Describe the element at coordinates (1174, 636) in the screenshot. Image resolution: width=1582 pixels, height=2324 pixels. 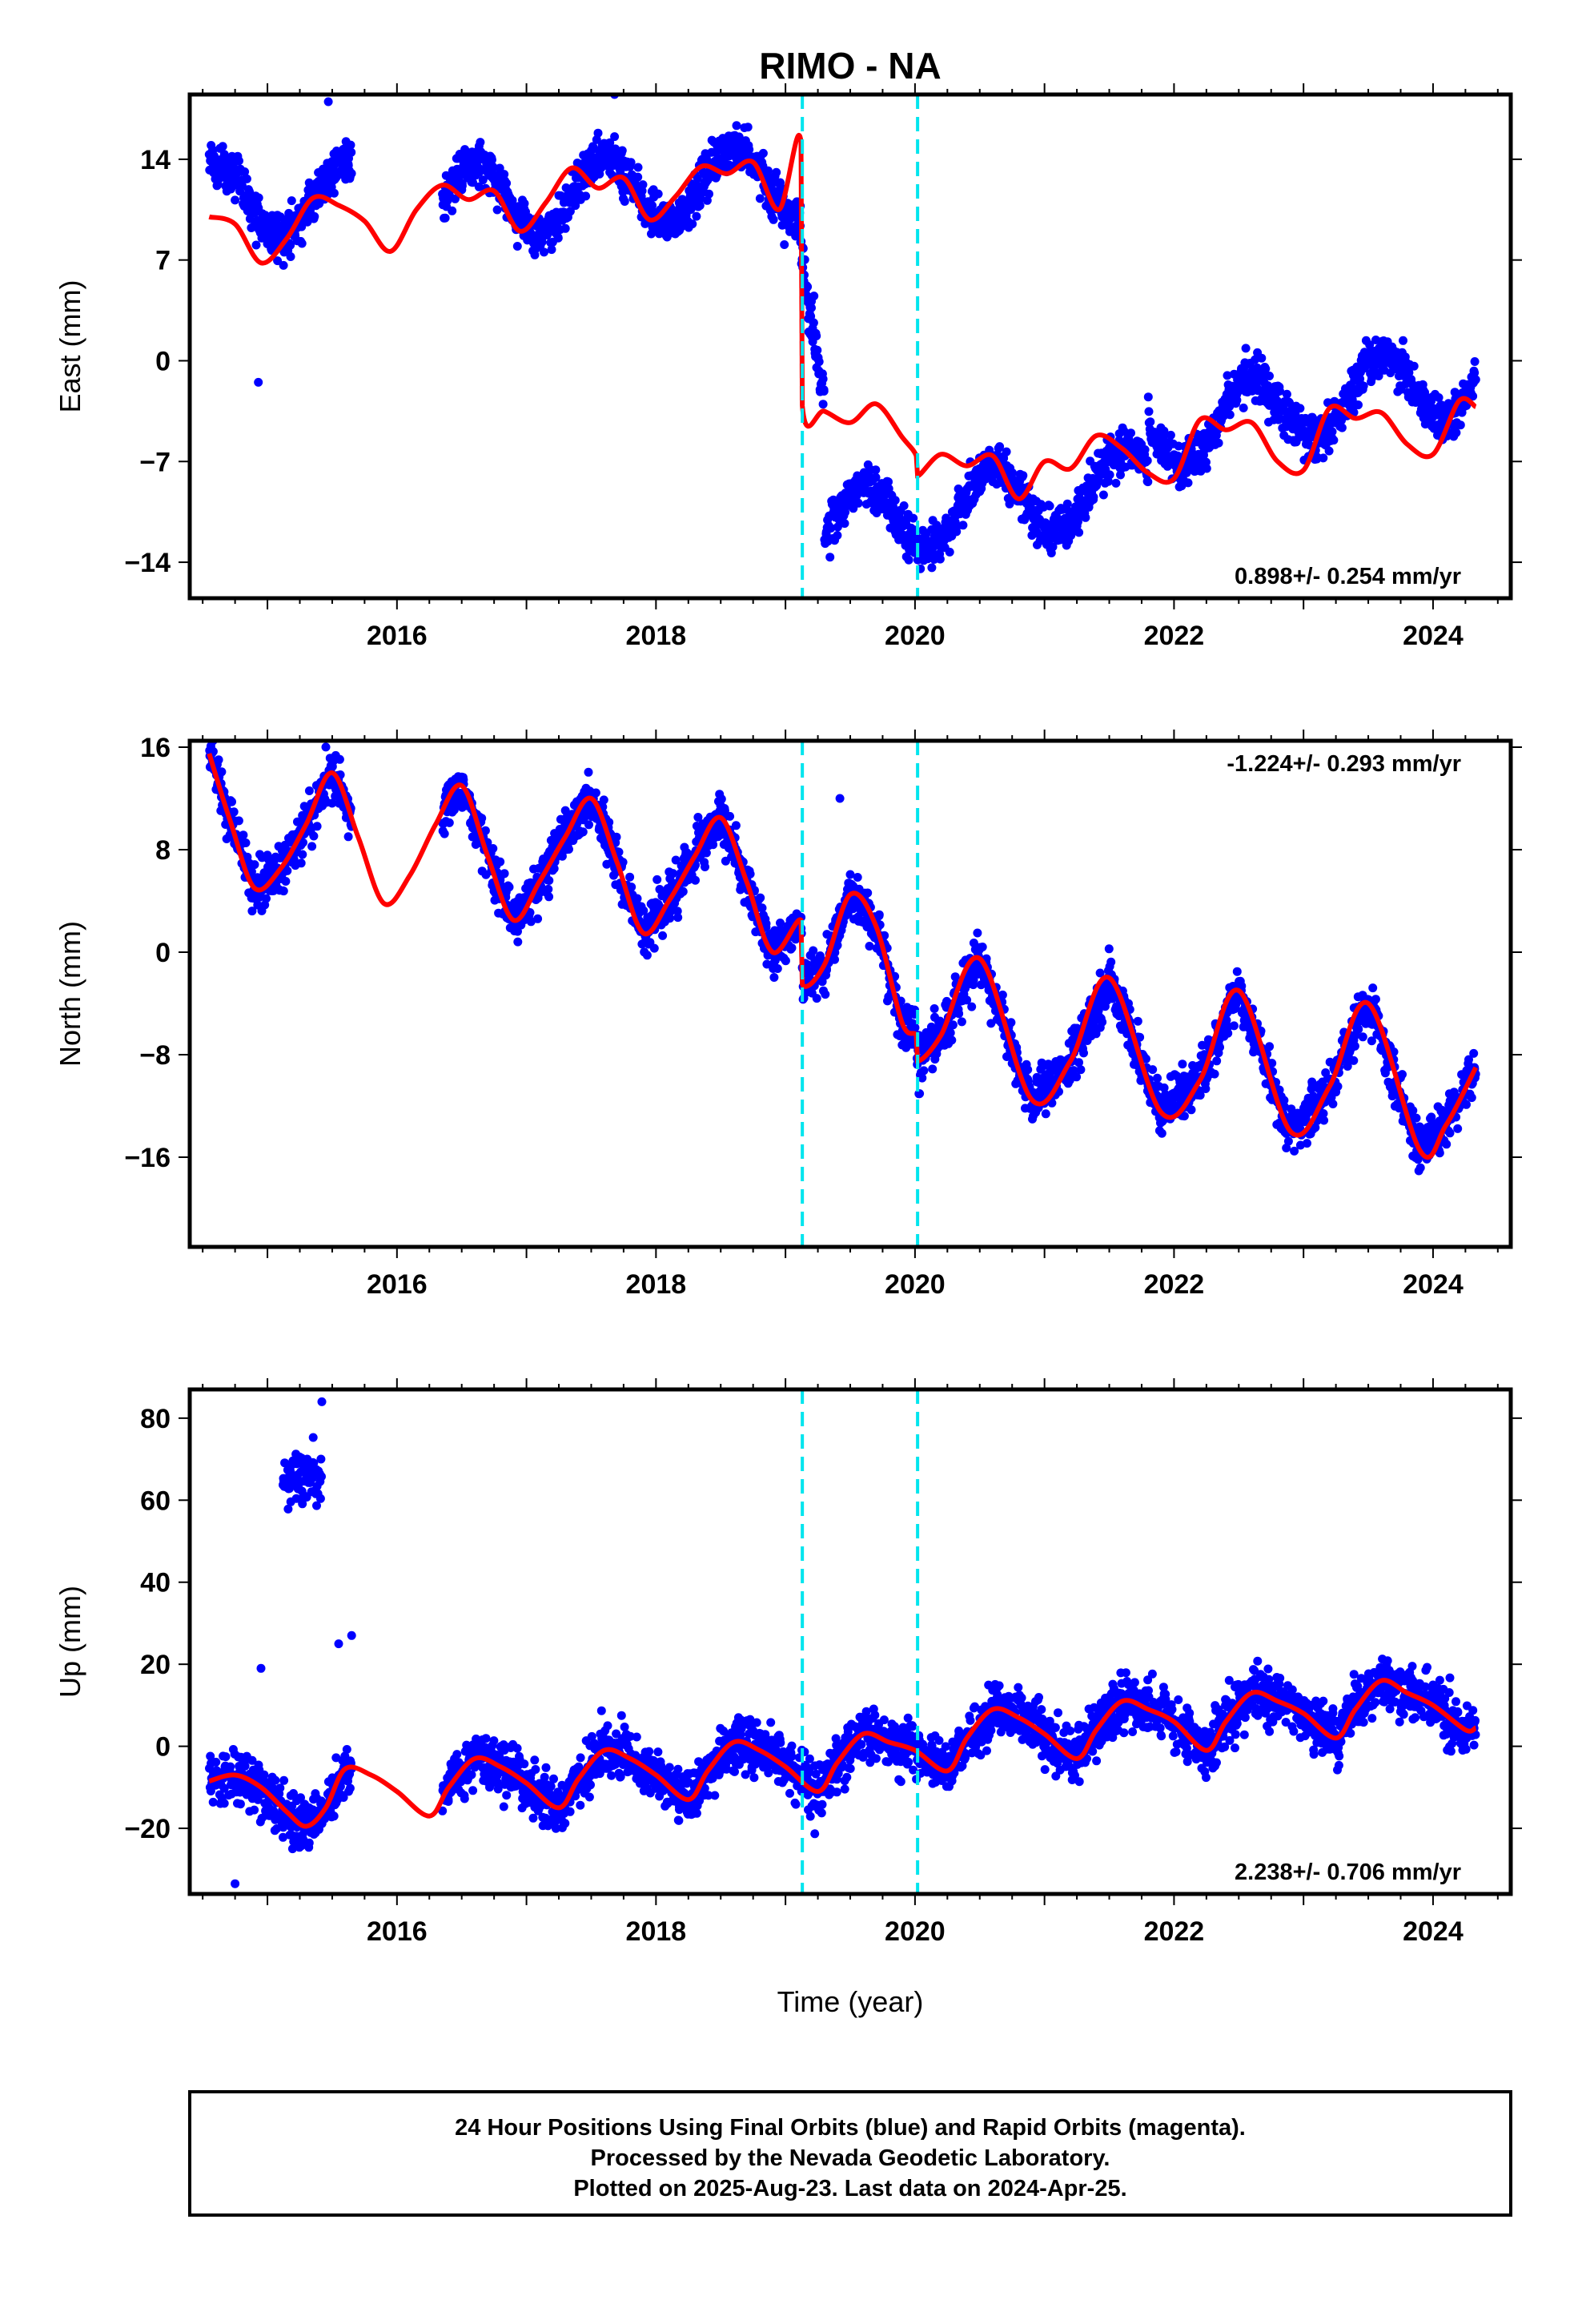
I see `x-tick-label: 2022` at that location.